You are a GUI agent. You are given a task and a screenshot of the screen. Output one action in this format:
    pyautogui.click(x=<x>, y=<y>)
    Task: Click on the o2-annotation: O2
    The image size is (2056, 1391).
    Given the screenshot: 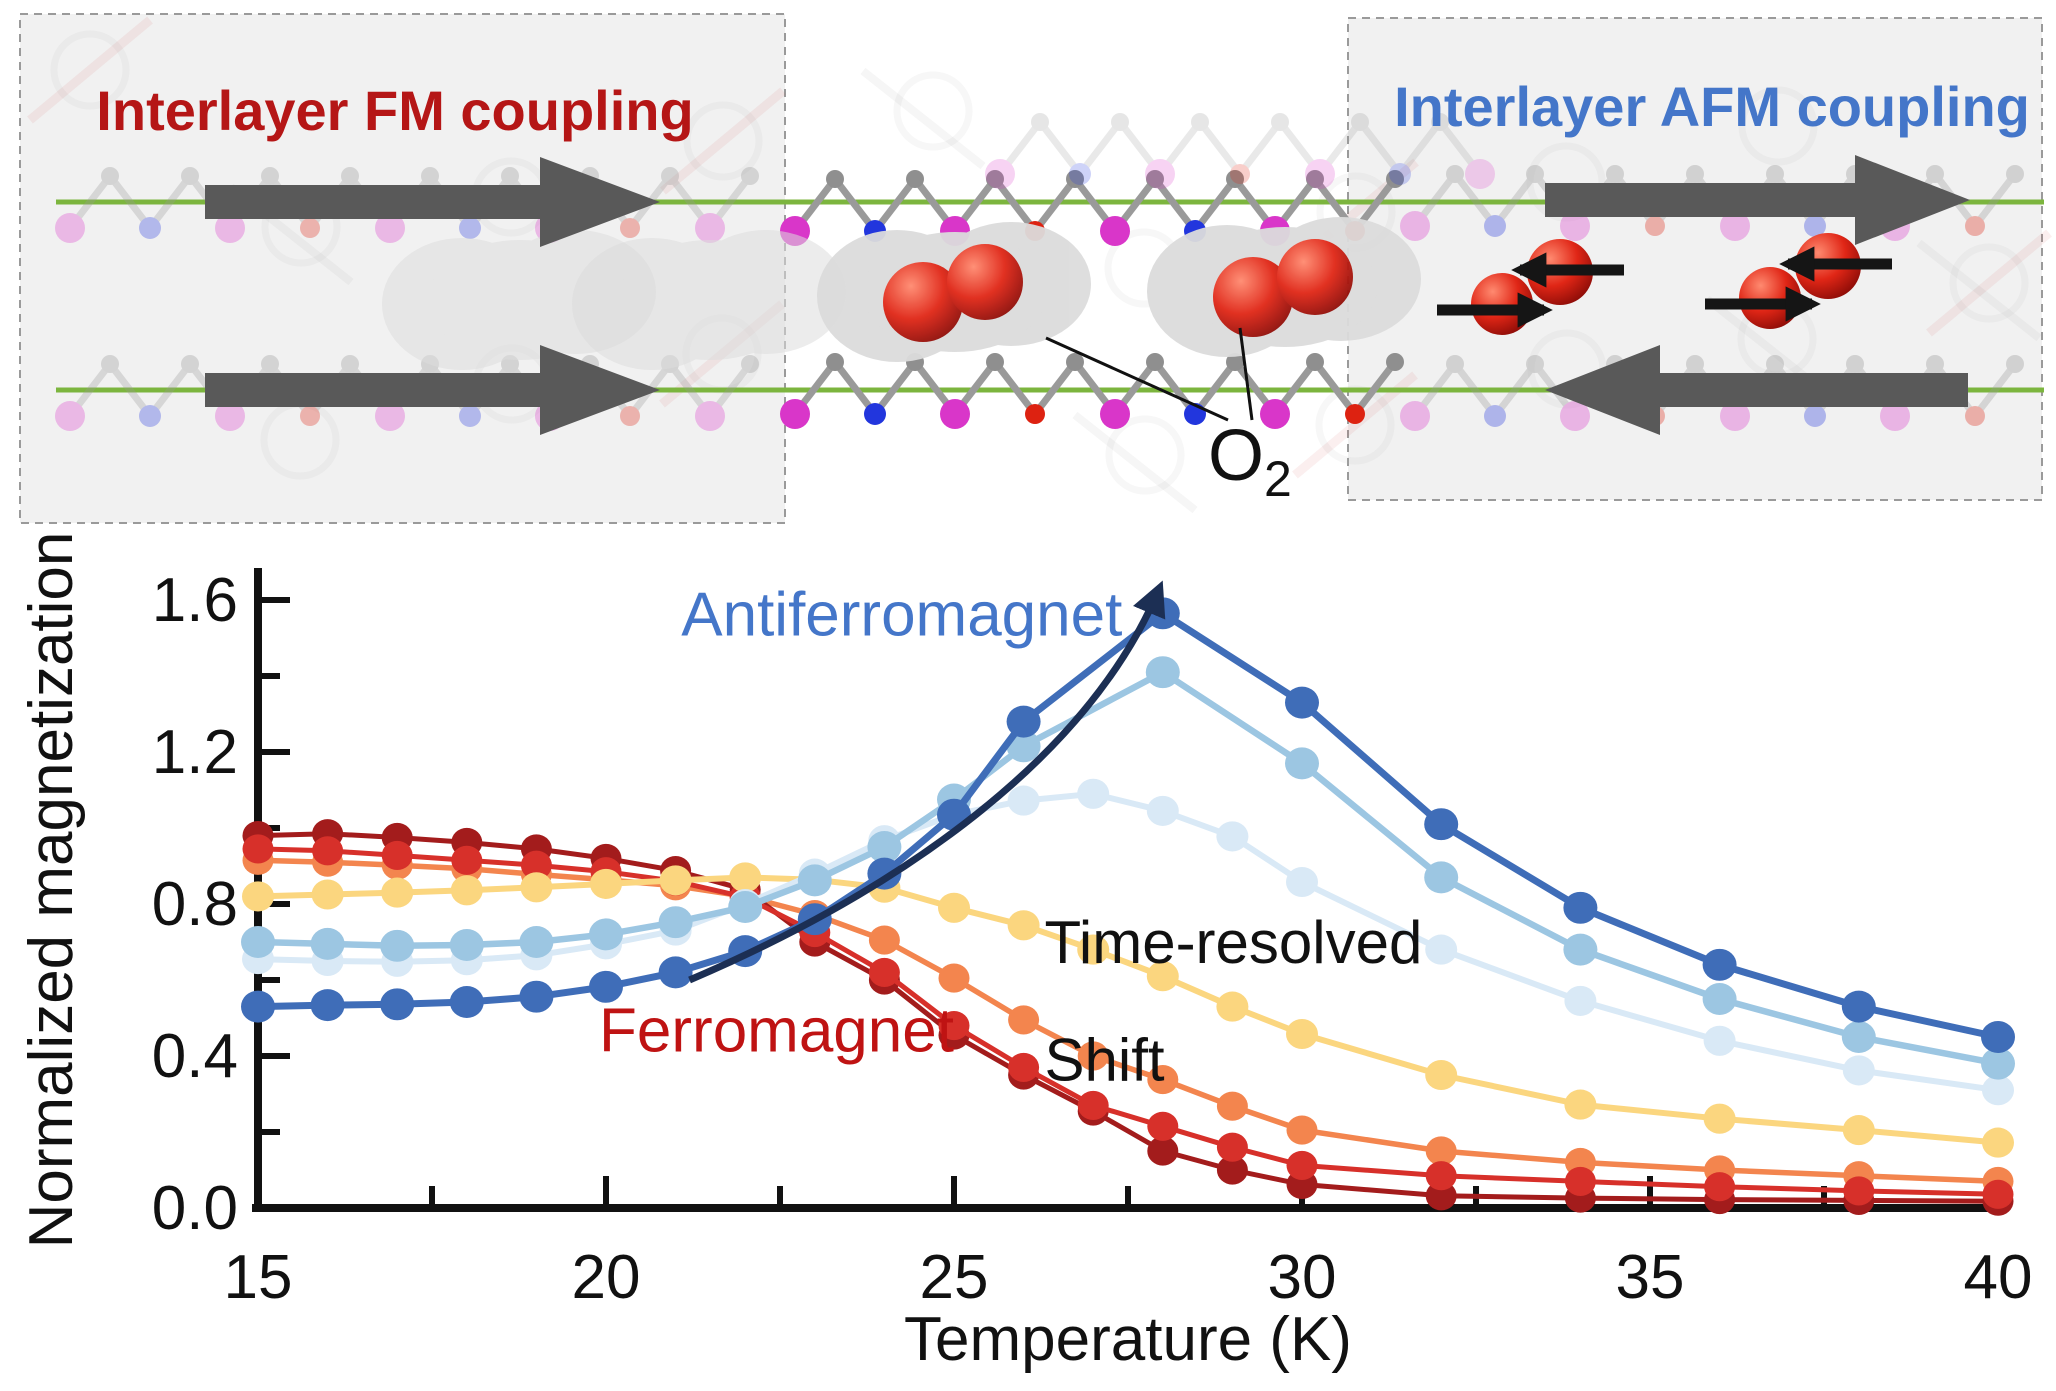 What is the action you would take?
    pyautogui.click(x=1168, y=417)
    